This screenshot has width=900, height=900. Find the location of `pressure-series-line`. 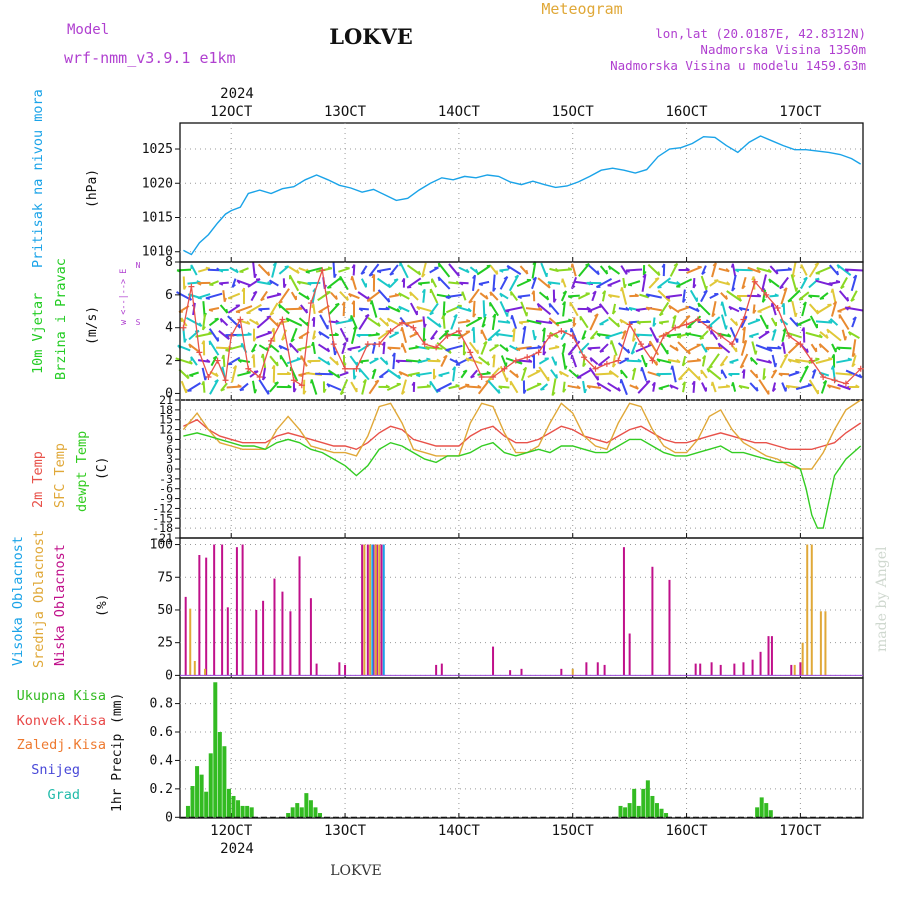

pressure-series-line is located at coordinates (522, 195).